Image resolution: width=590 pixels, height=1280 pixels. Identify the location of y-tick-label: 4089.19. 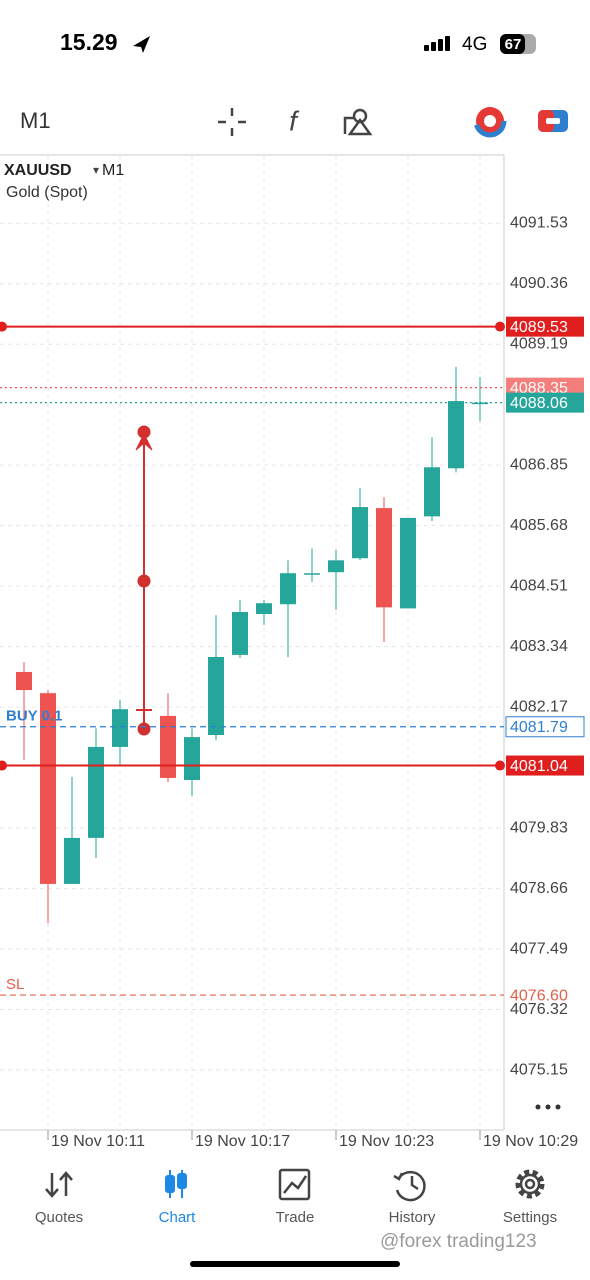
(539, 343).